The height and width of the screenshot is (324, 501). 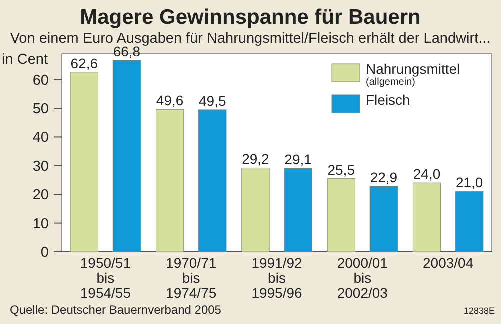 What do you see at coordinates (44, 253) in the screenshot?
I see `y-tick-label: 0` at bounding box center [44, 253].